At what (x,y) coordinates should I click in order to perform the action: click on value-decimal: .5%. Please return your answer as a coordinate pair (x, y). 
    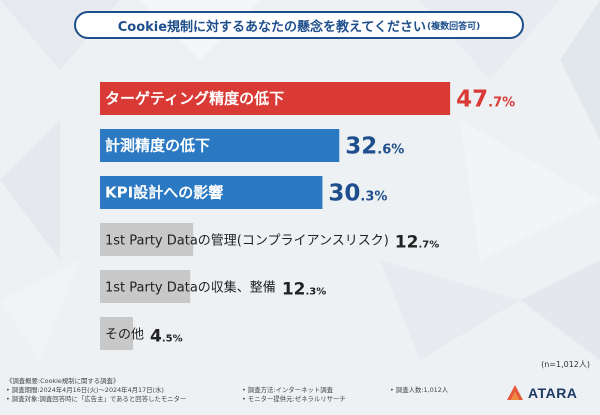
    Looking at the image, I should click on (172, 339).